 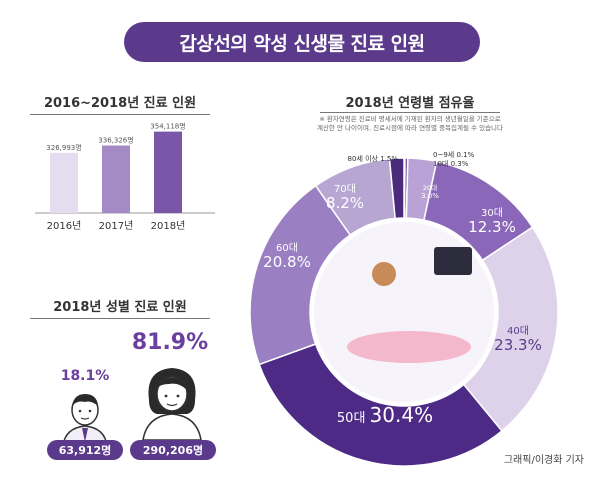 I want to click on yearly-value-label: 336,326명, so click(x=115, y=140).